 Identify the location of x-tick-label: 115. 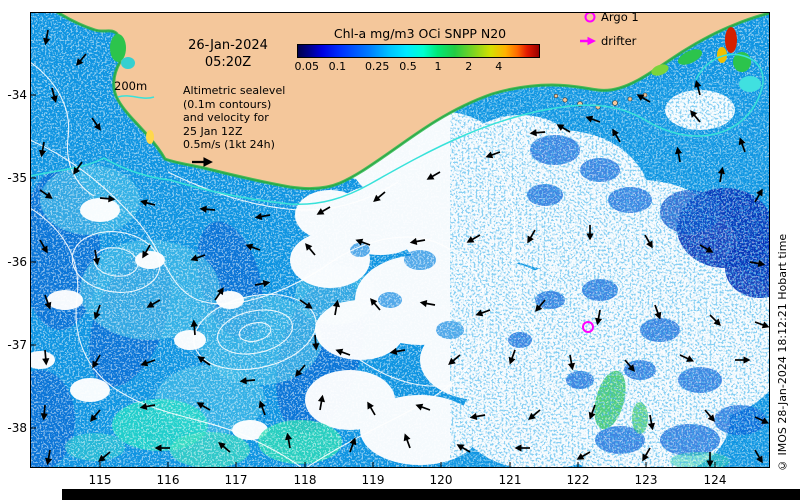
(100, 480).